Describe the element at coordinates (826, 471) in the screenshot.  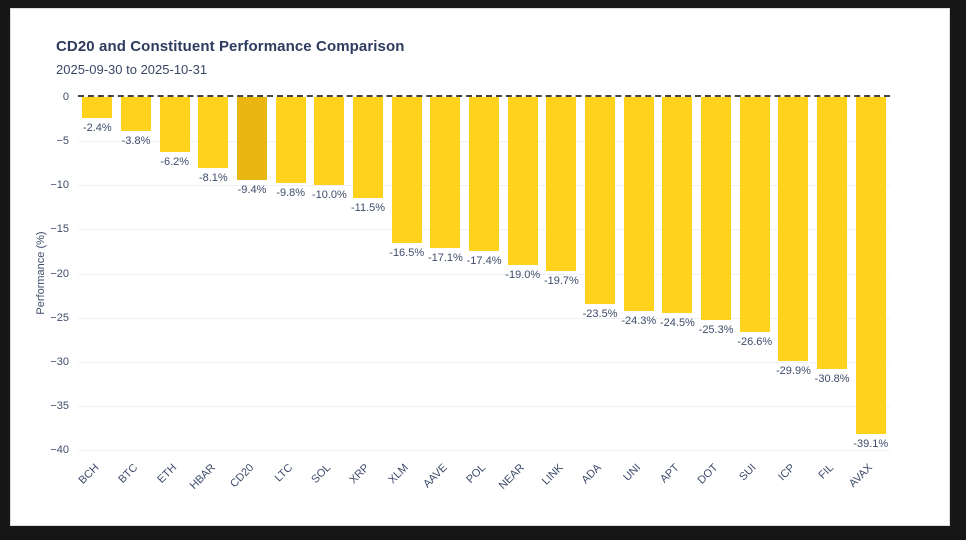
I see `x-axis-label-fil: FIL` at that location.